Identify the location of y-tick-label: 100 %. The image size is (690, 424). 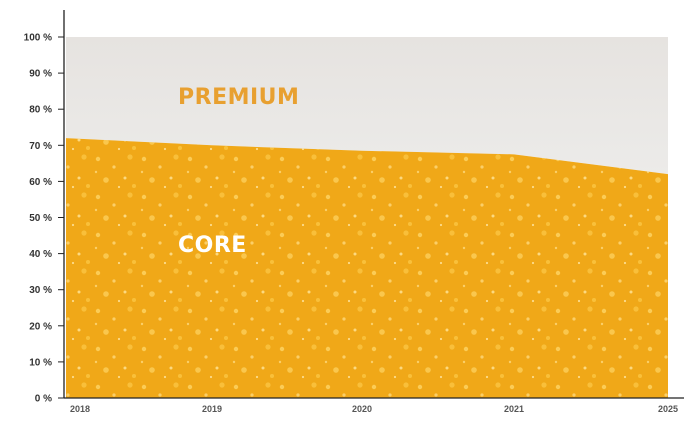
(38, 38).